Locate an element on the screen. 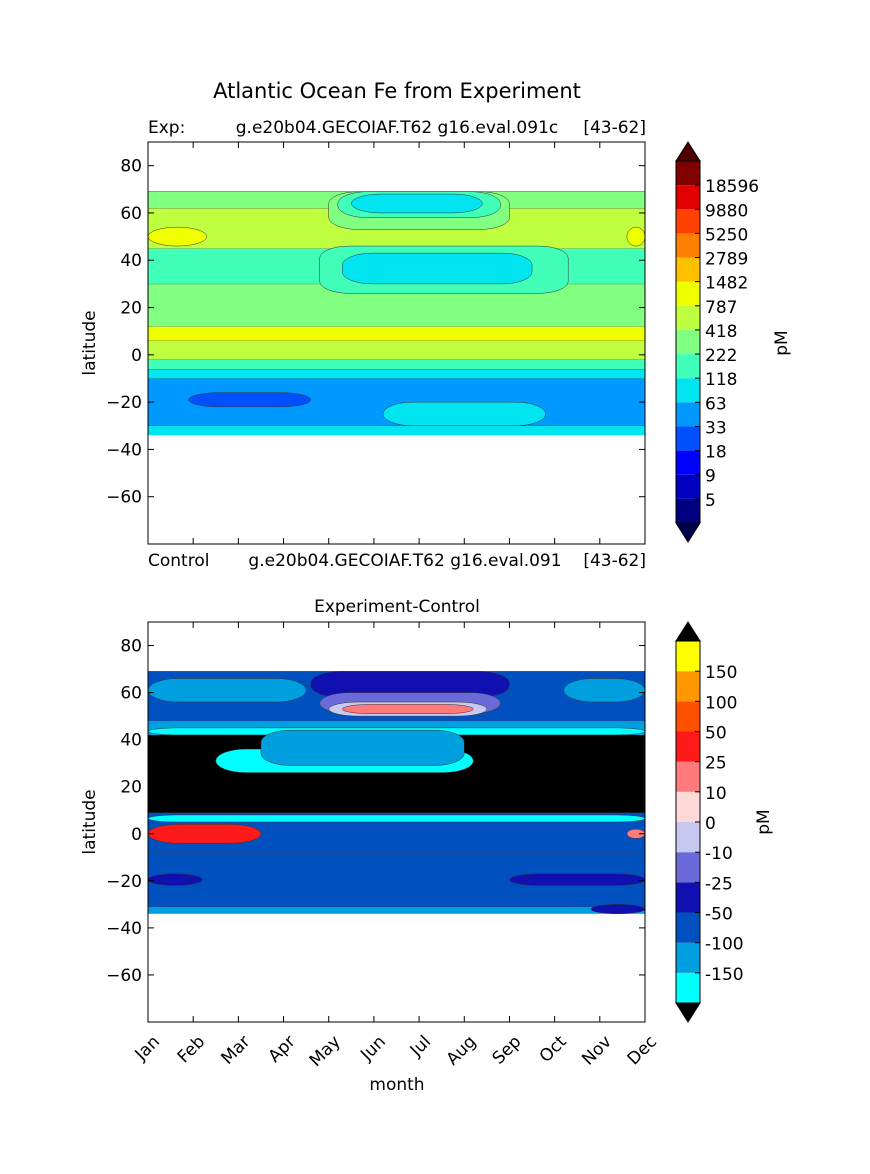 The height and width of the screenshot is (1174, 870). panel2-ytick-label: −60 is located at coordinates (124, 976).